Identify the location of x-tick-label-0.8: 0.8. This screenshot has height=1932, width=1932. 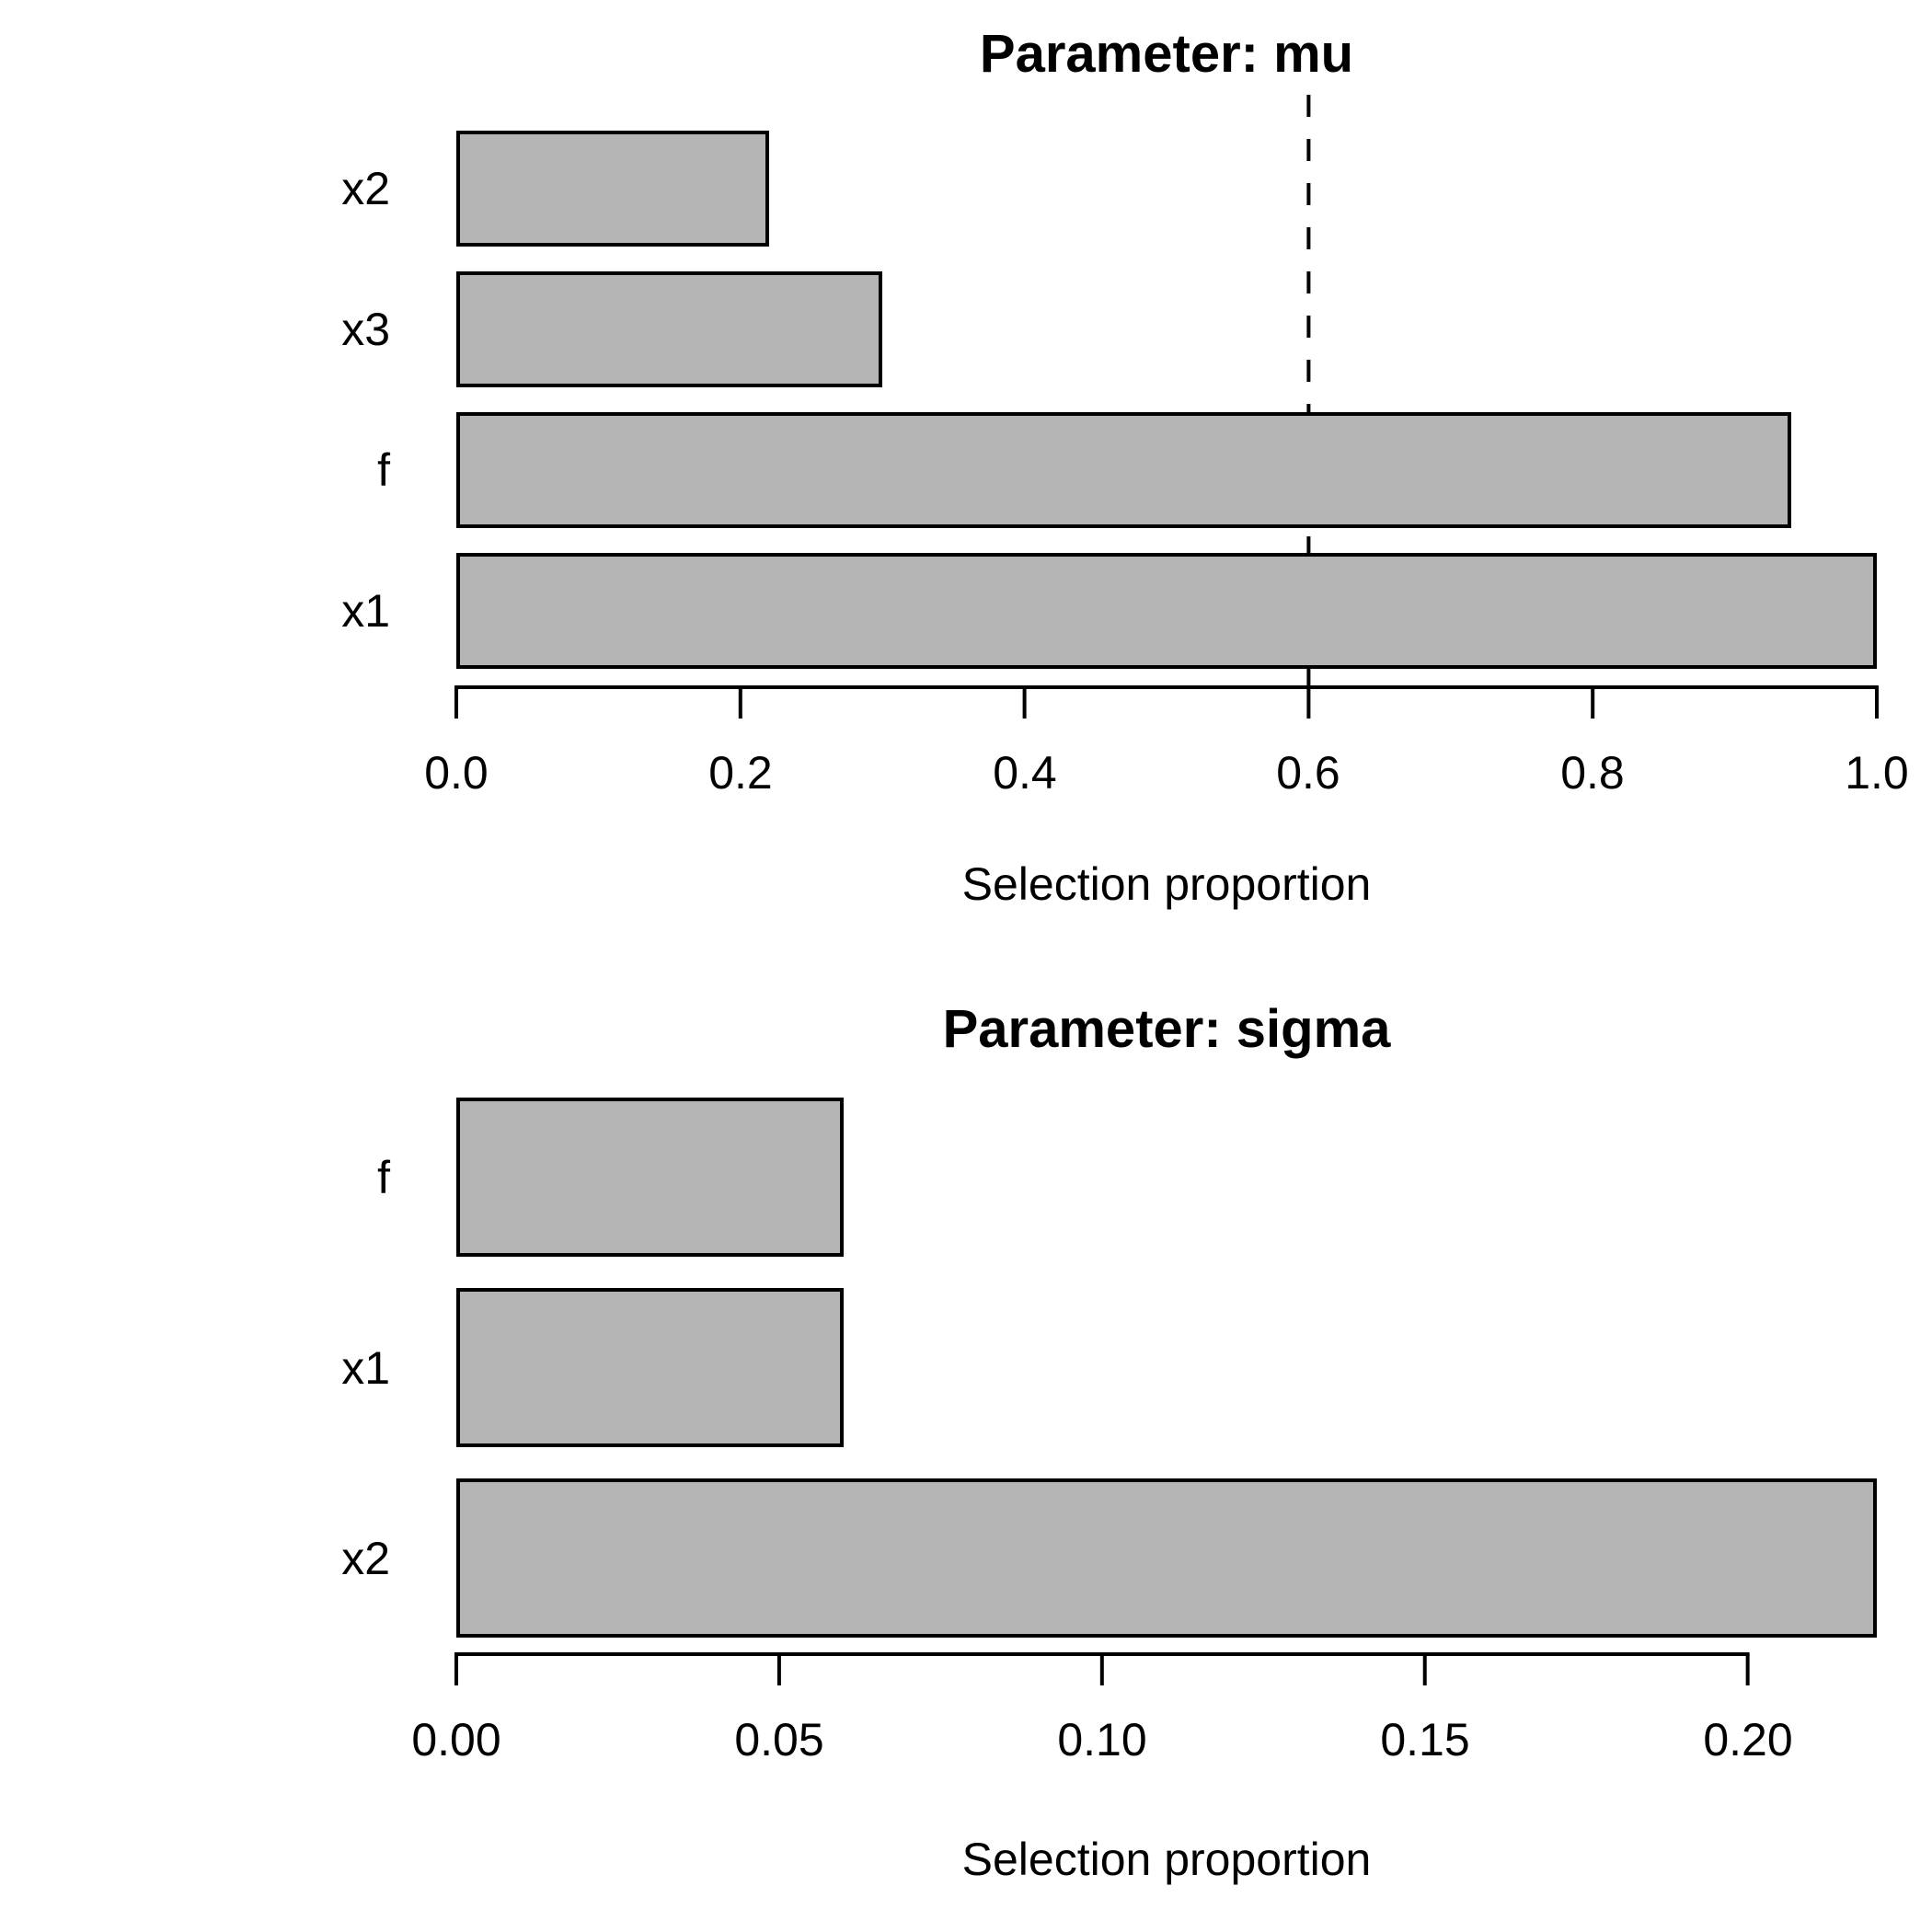
(1592, 773).